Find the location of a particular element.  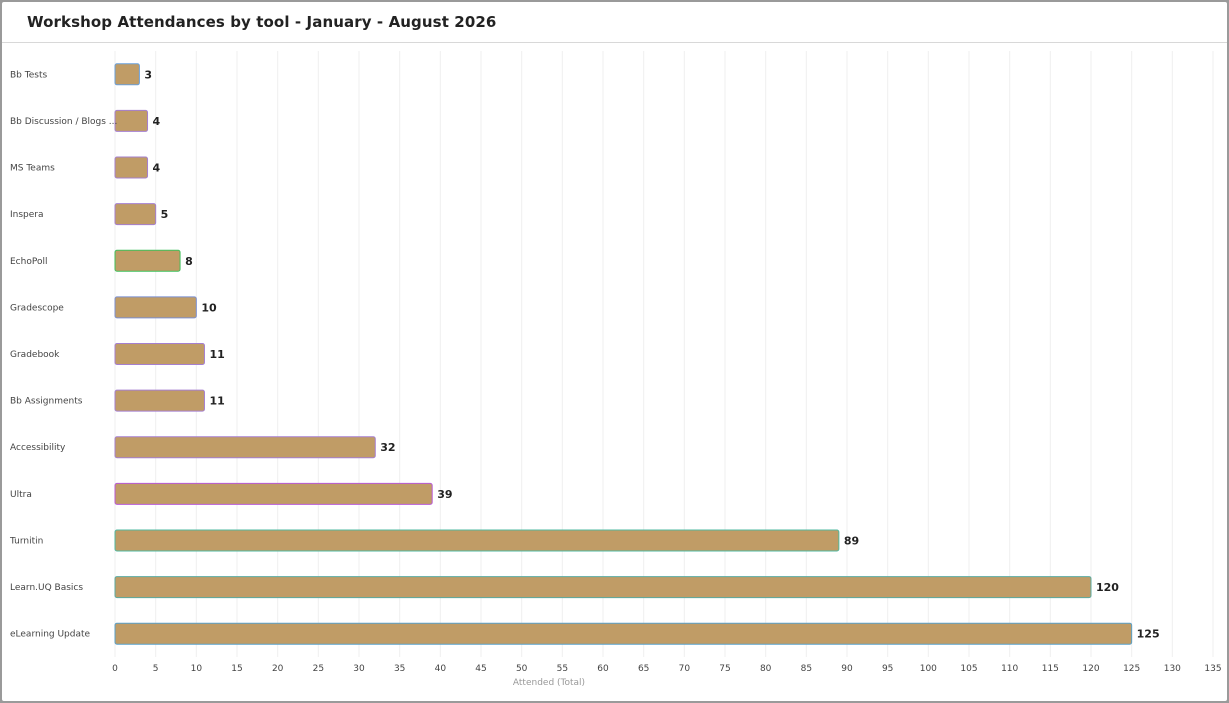

x-axis-title: Attended (Total) is located at coordinates (549, 683).